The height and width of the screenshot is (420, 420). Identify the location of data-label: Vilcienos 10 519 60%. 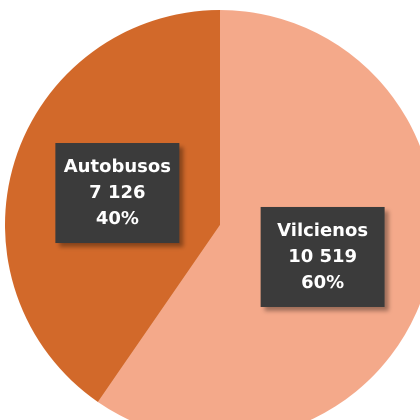
(322, 256).